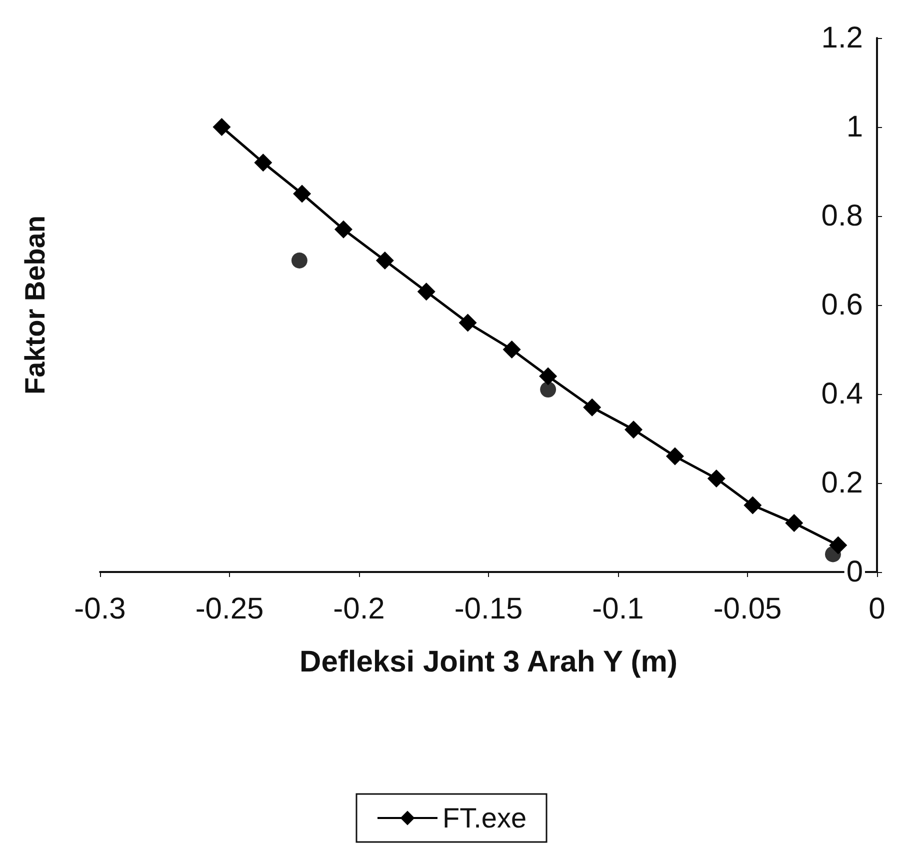 The width and height of the screenshot is (903, 857). What do you see at coordinates (854, 127) in the screenshot?
I see `y-tick-label: 1` at bounding box center [854, 127].